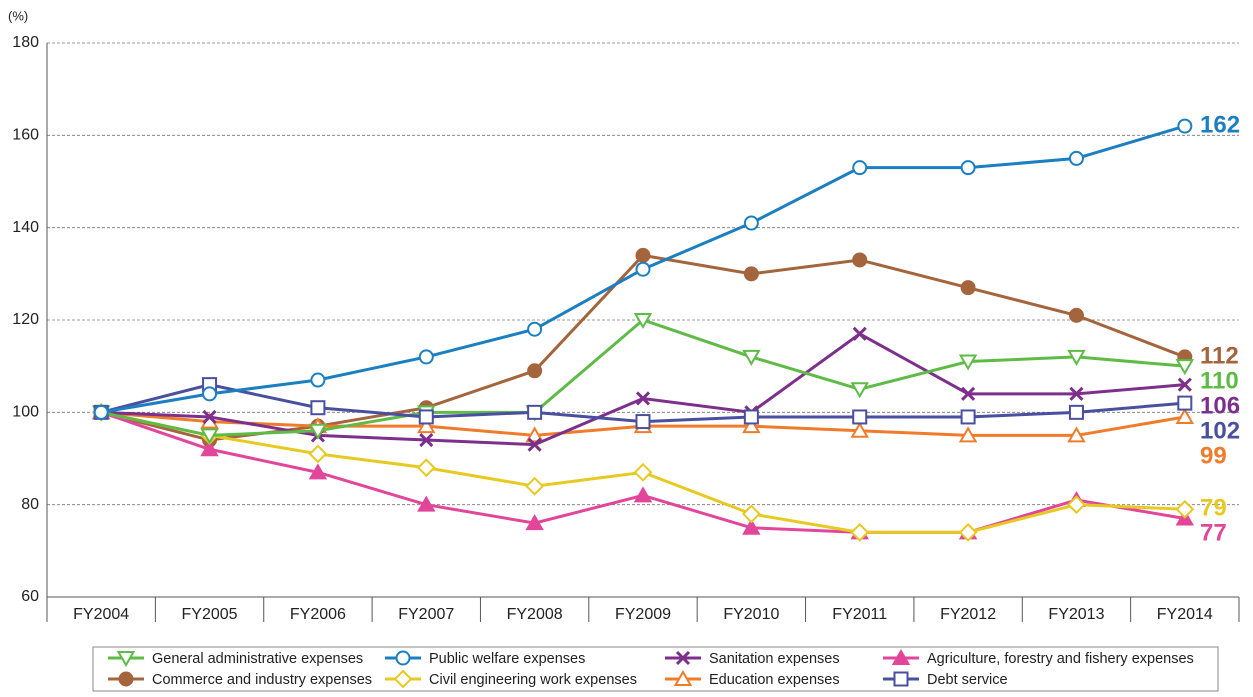  Describe the element at coordinates (30, 504) in the screenshot. I see `y-tick-label: 80` at that location.